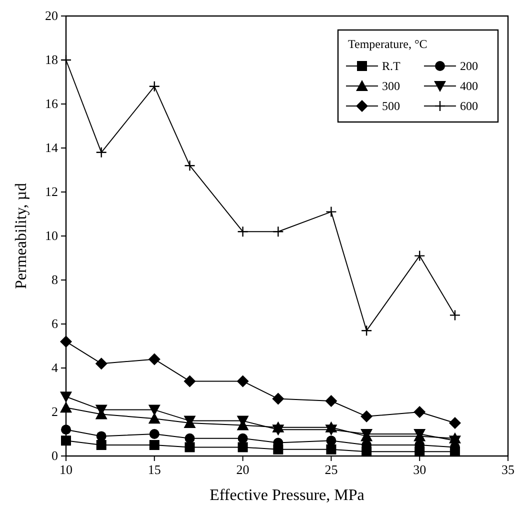 The width and height of the screenshot is (528, 522). What do you see at coordinates (154, 469) in the screenshot?
I see `x-tick-label: 15` at bounding box center [154, 469].